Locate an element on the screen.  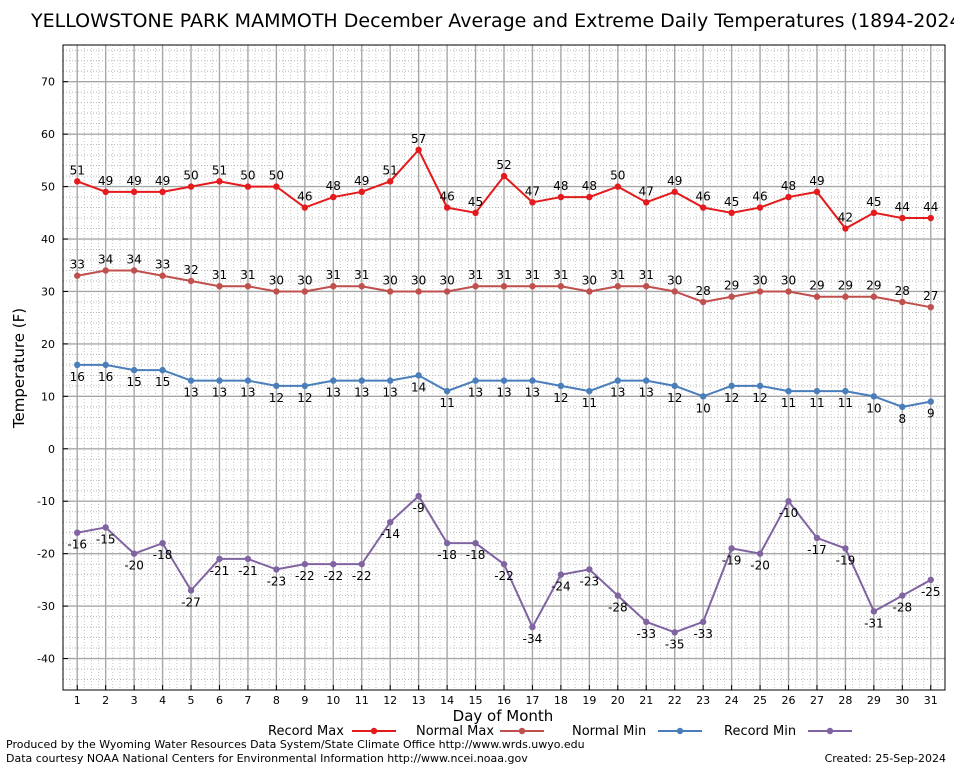
legend-label-record-max: Record Max is located at coordinates (306, 731).